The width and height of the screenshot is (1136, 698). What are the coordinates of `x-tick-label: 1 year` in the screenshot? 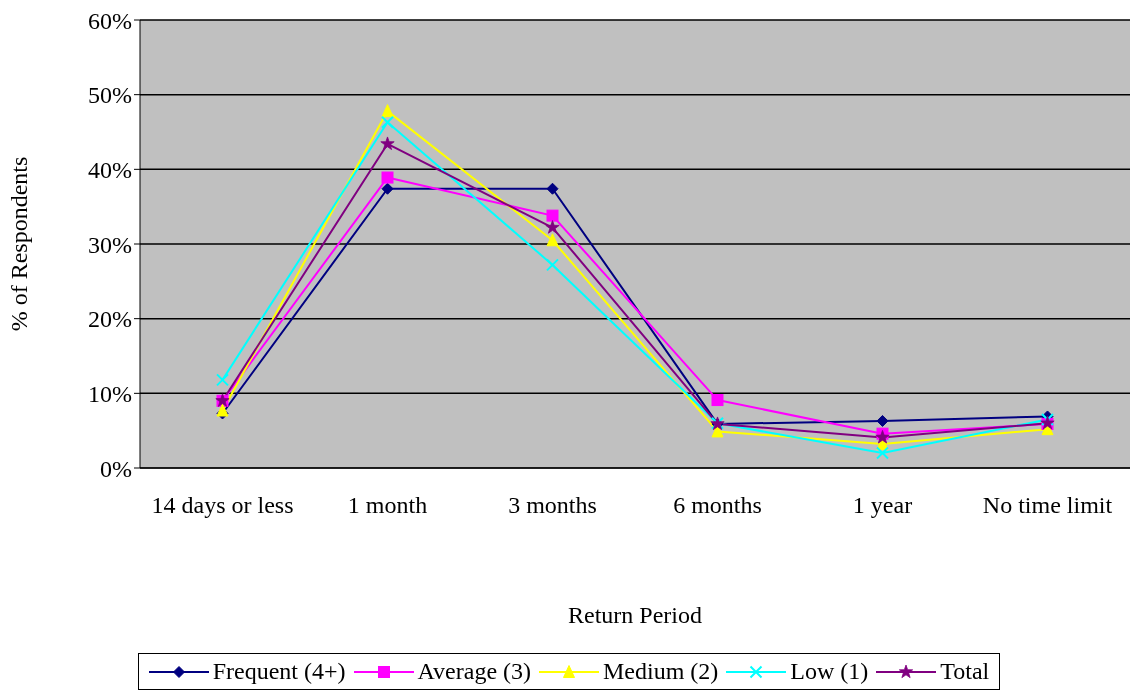 It's located at (882, 505).